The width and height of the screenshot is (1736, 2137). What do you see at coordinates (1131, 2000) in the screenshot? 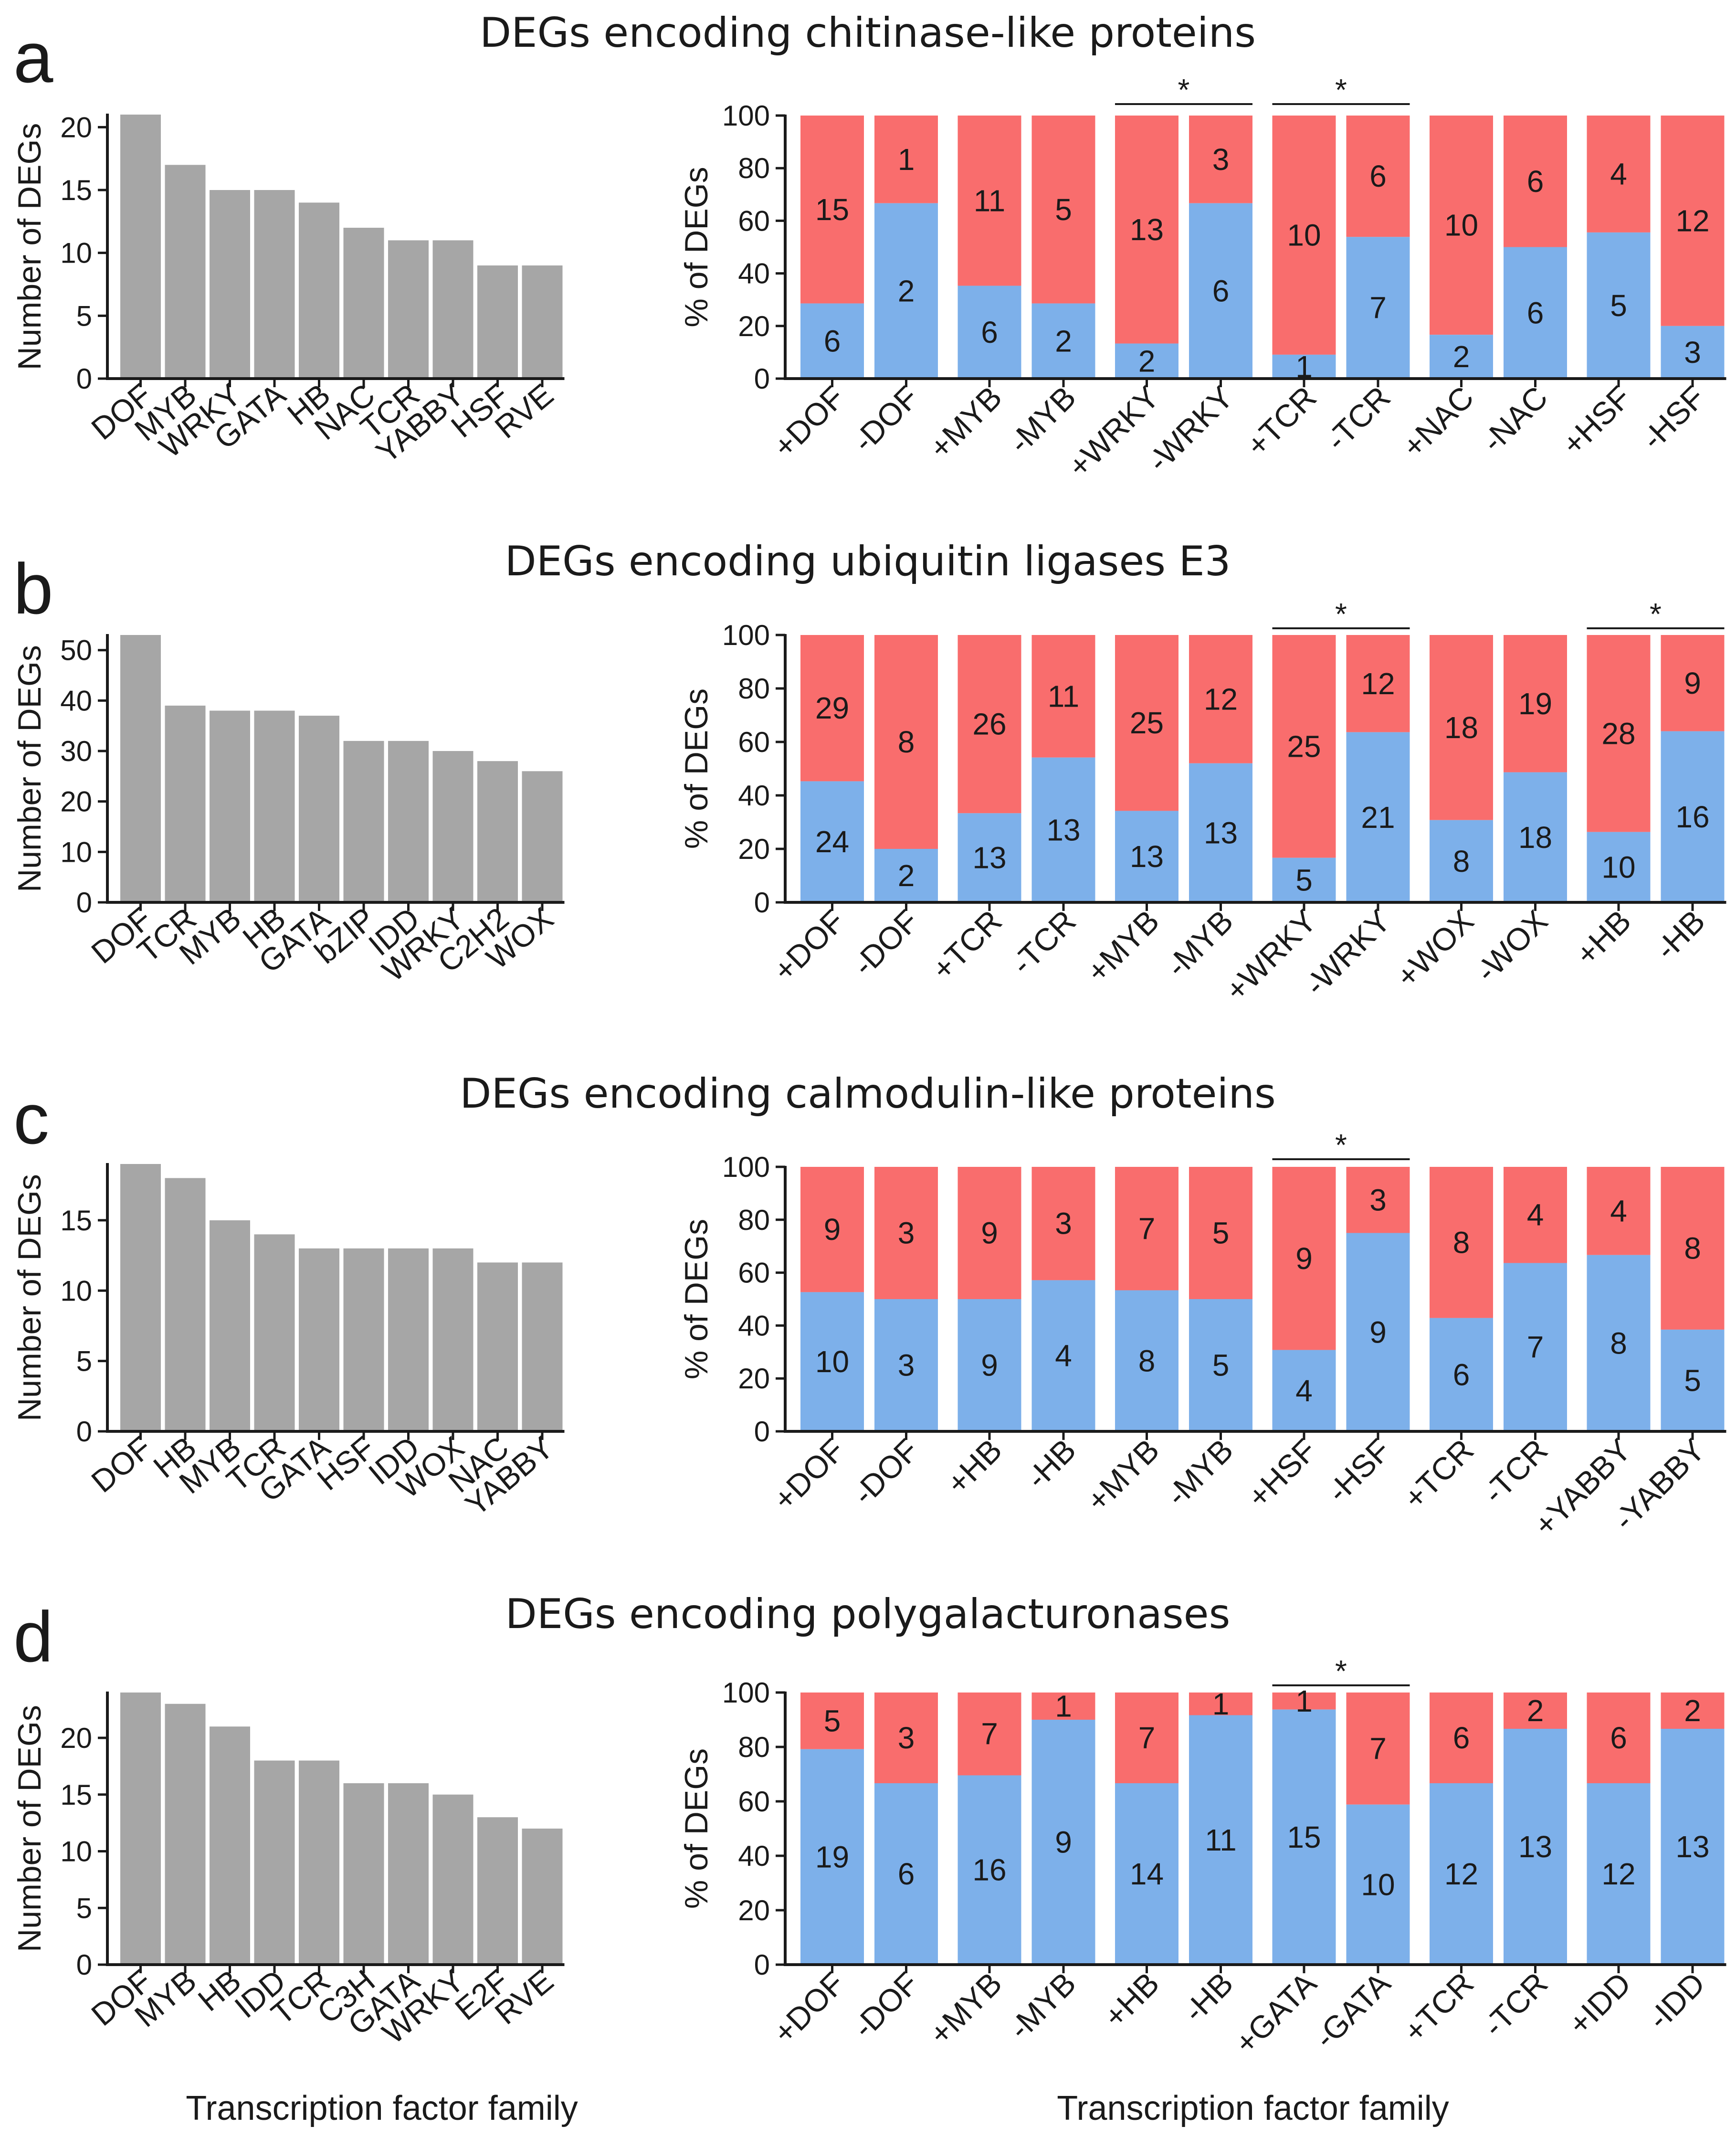
I see `percent-category-label: +HB` at bounding box center [1131, 2000].